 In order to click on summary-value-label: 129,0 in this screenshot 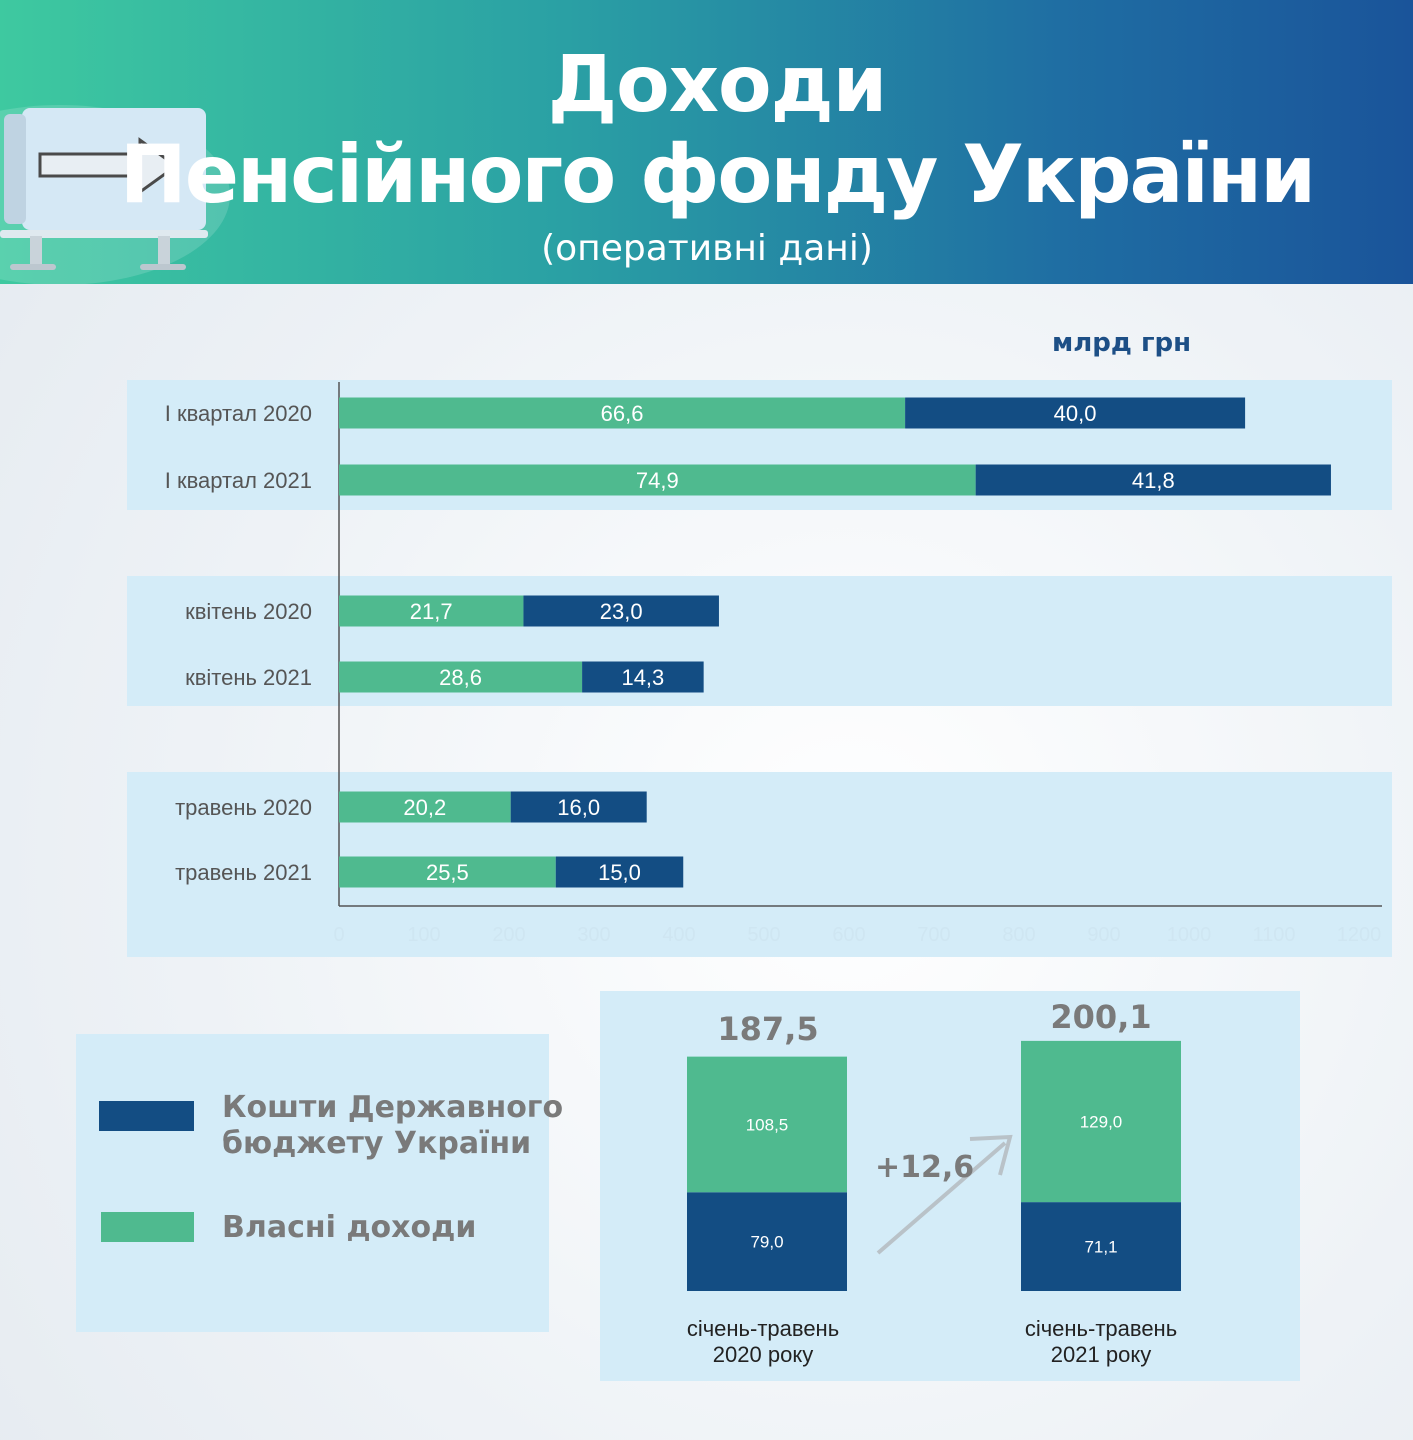, I will do `click(1101, 1122)`.